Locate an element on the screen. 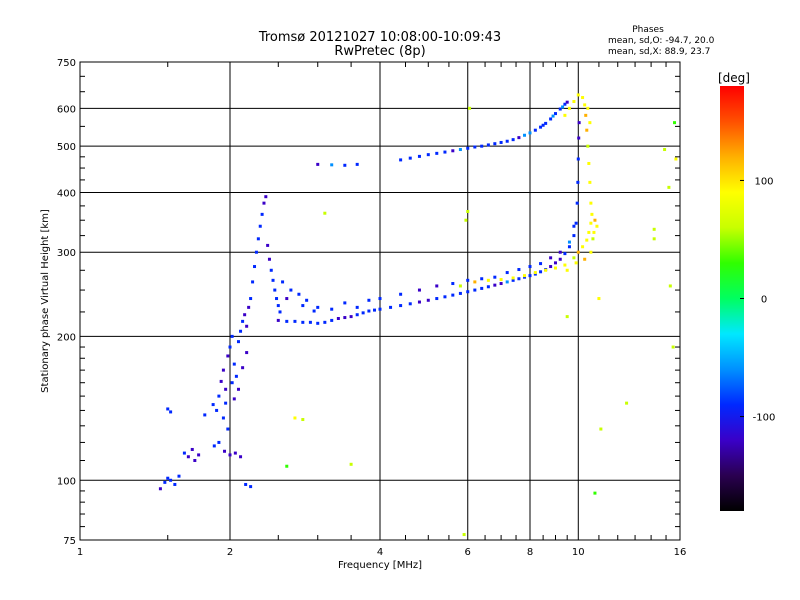 The image size is (800, 600). y-tick-label: 750 is located at coordinates (66, 63).